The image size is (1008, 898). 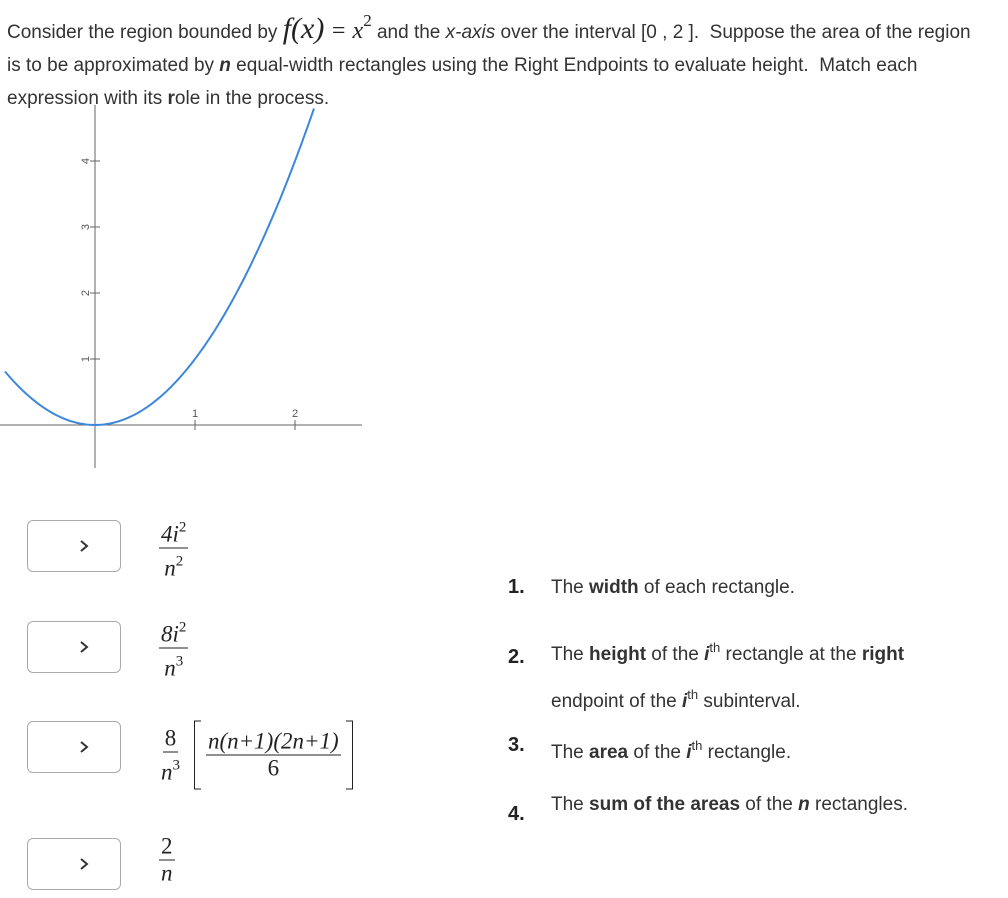 I want to click on role-text: The width of each rectangle., so click(x=751, y=588).